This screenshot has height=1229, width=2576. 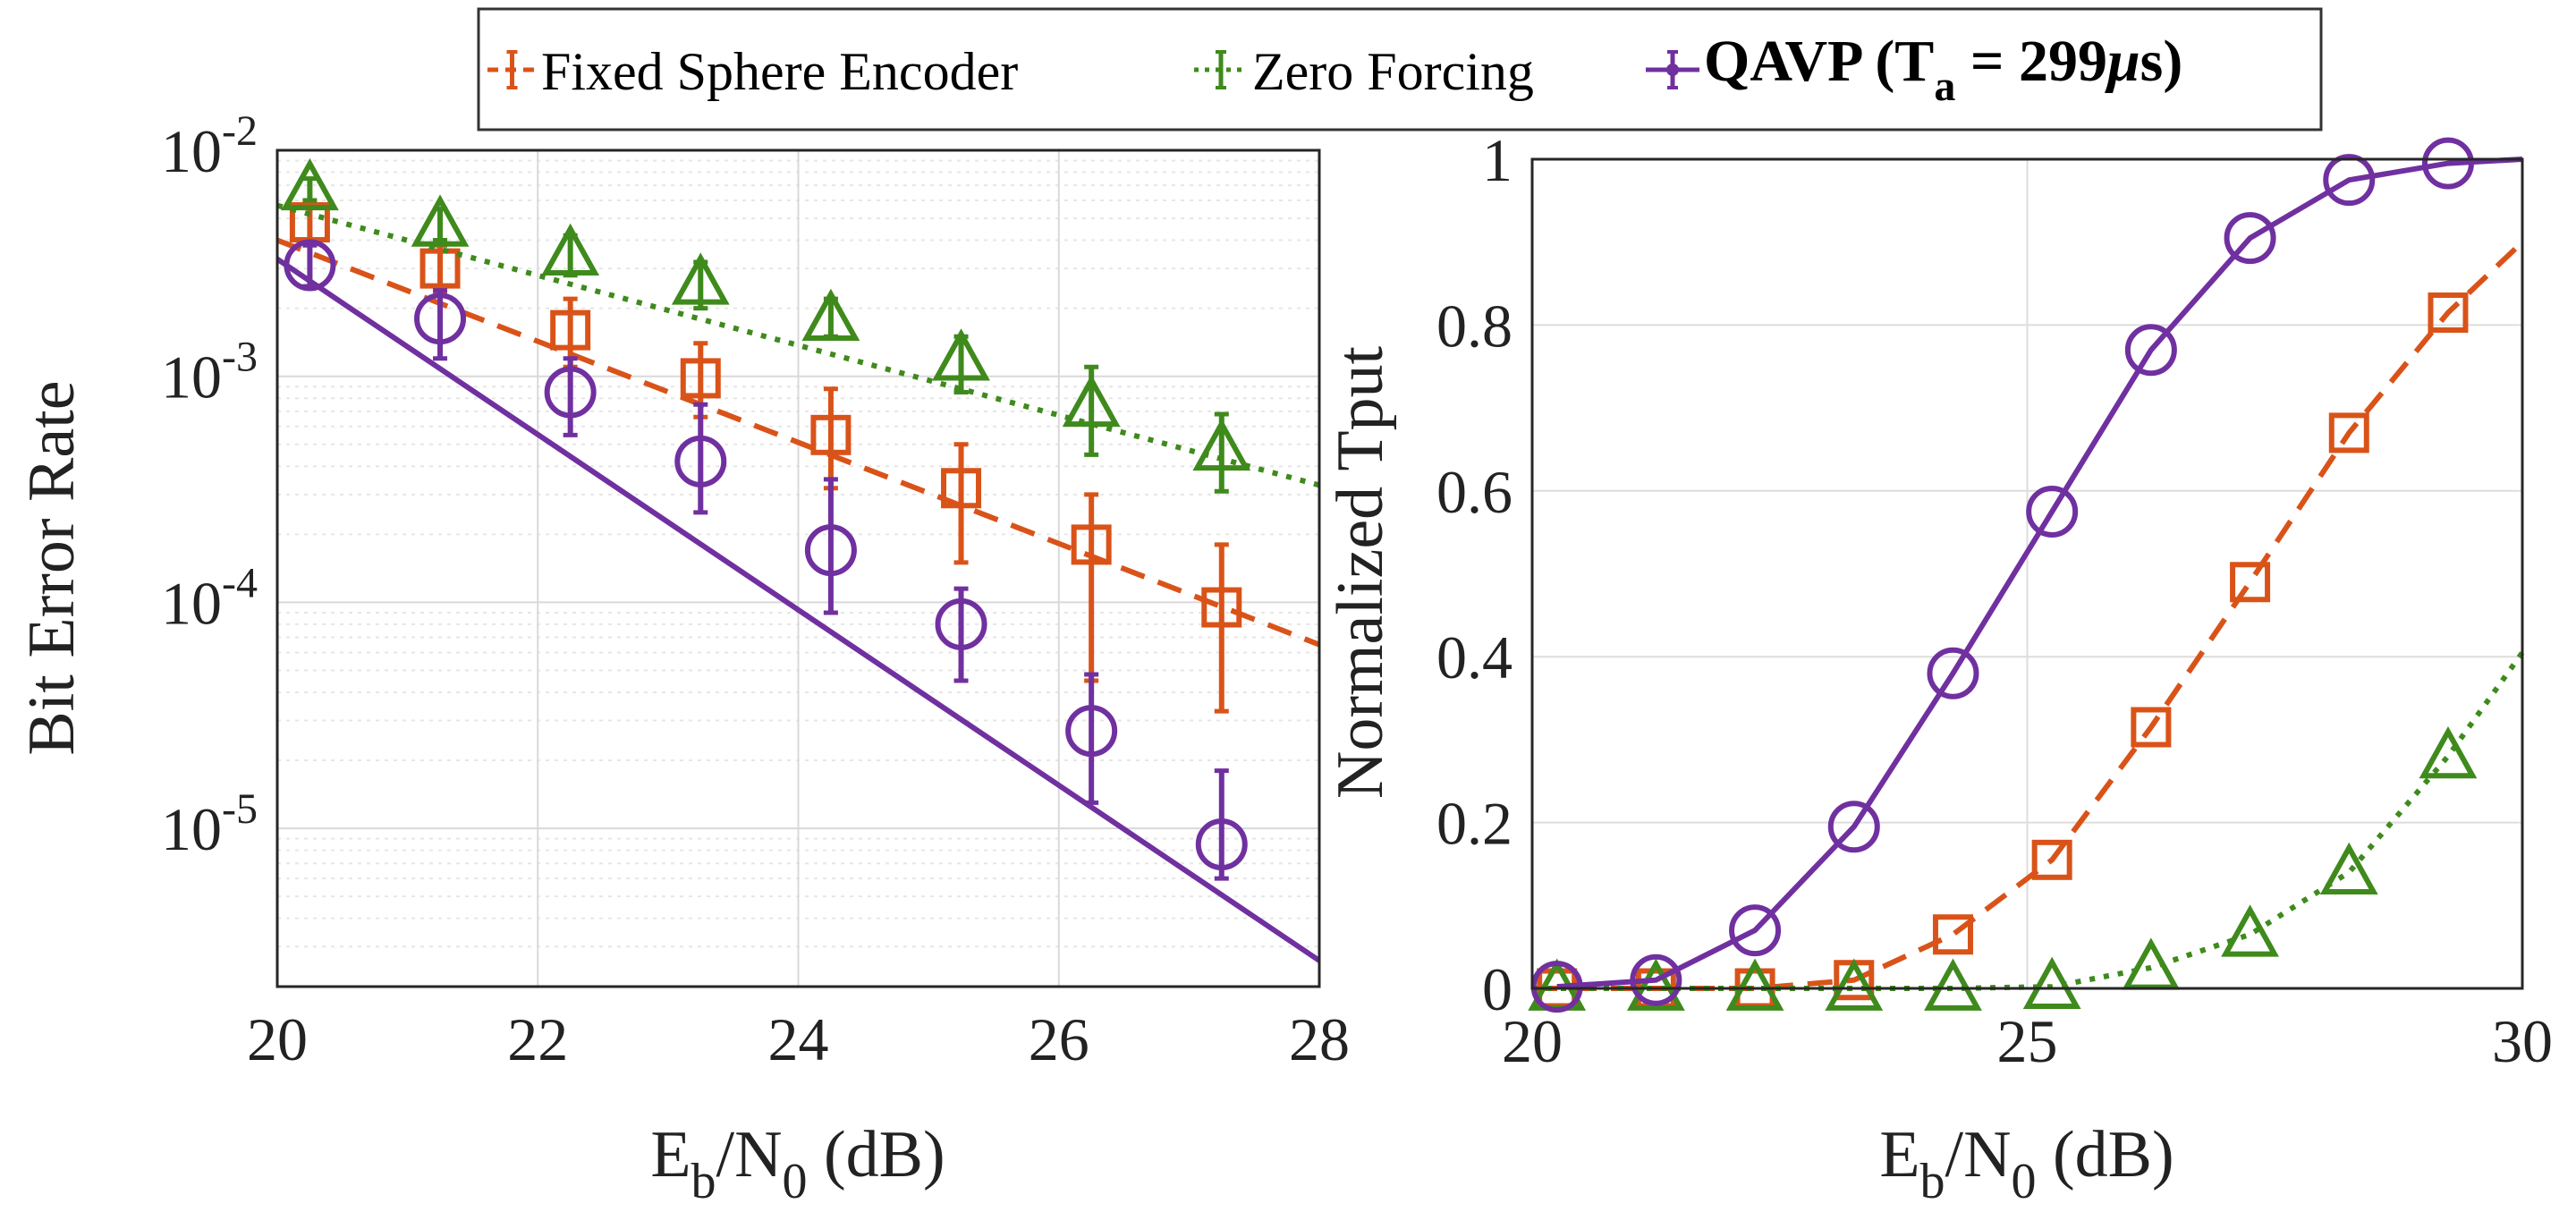 I want to click on tput-xlabel: Eb/N0 (dB), so click(x=2026, y=1163).